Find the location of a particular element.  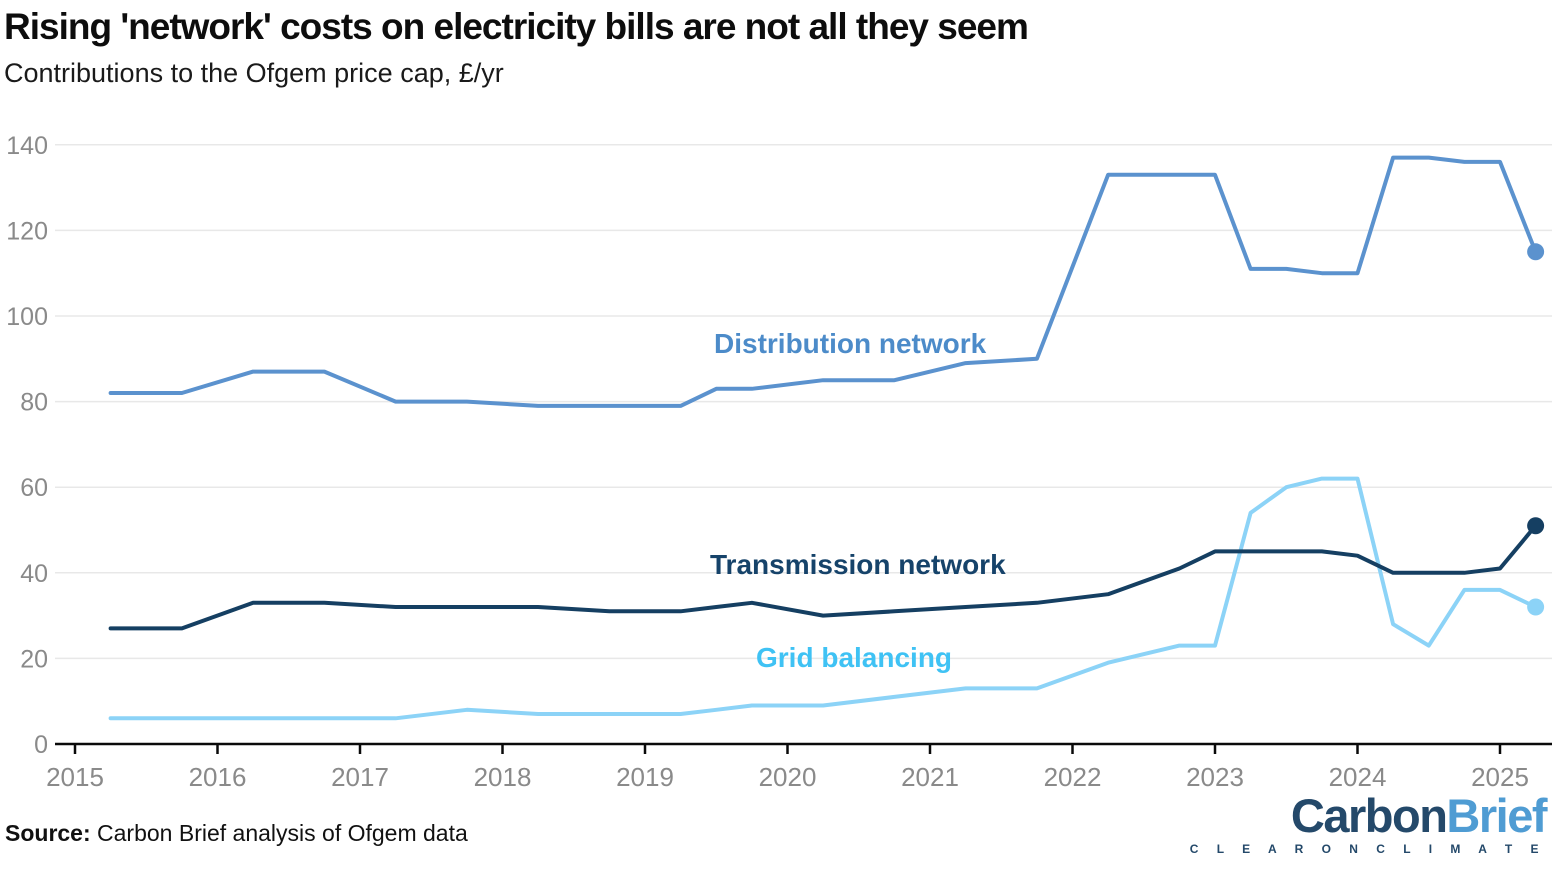

logo-brief: Brief is located at coordinates (1496, 815).